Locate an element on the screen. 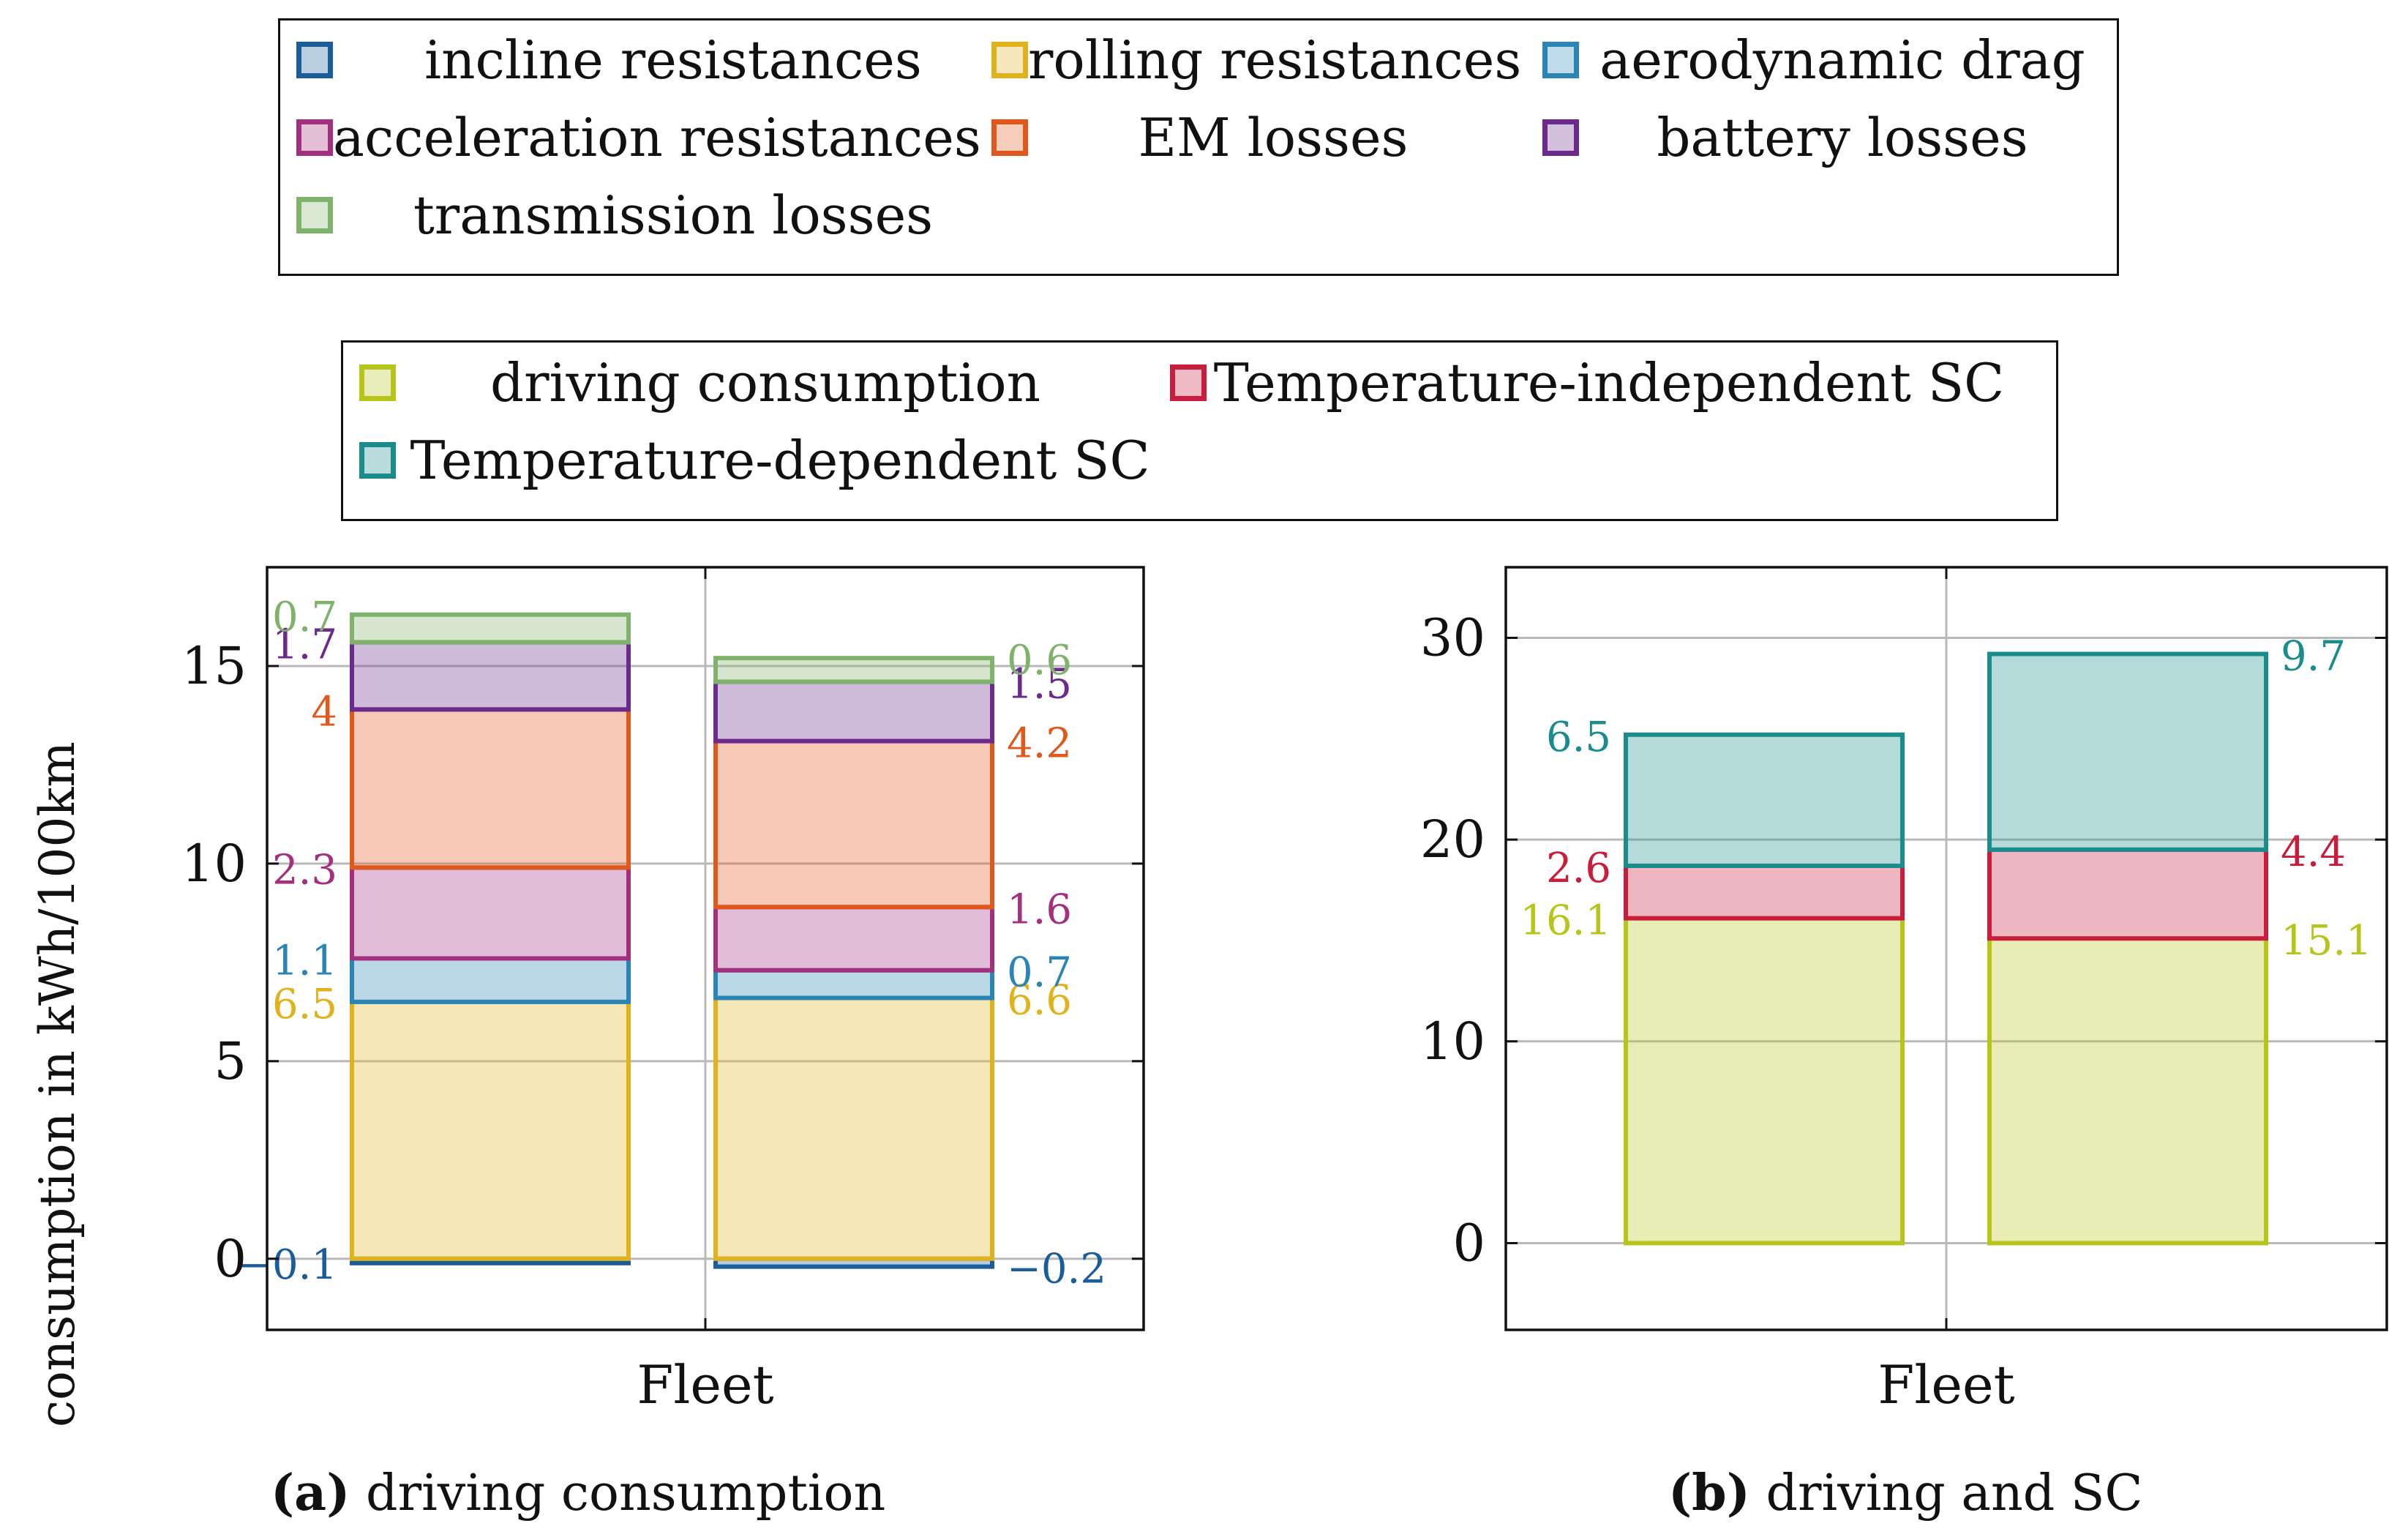 This screenshot has height=1537, width=2408. y-tick-label: 15 is located at coordinates (214, 666).